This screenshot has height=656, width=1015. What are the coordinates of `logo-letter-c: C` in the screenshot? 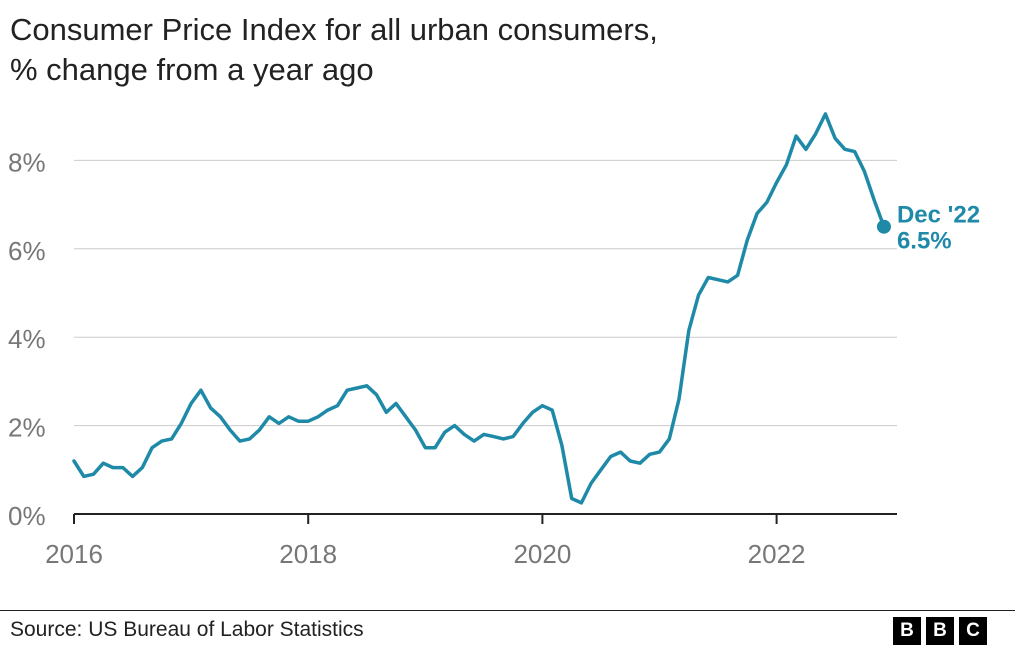 It's located at (973, 631).